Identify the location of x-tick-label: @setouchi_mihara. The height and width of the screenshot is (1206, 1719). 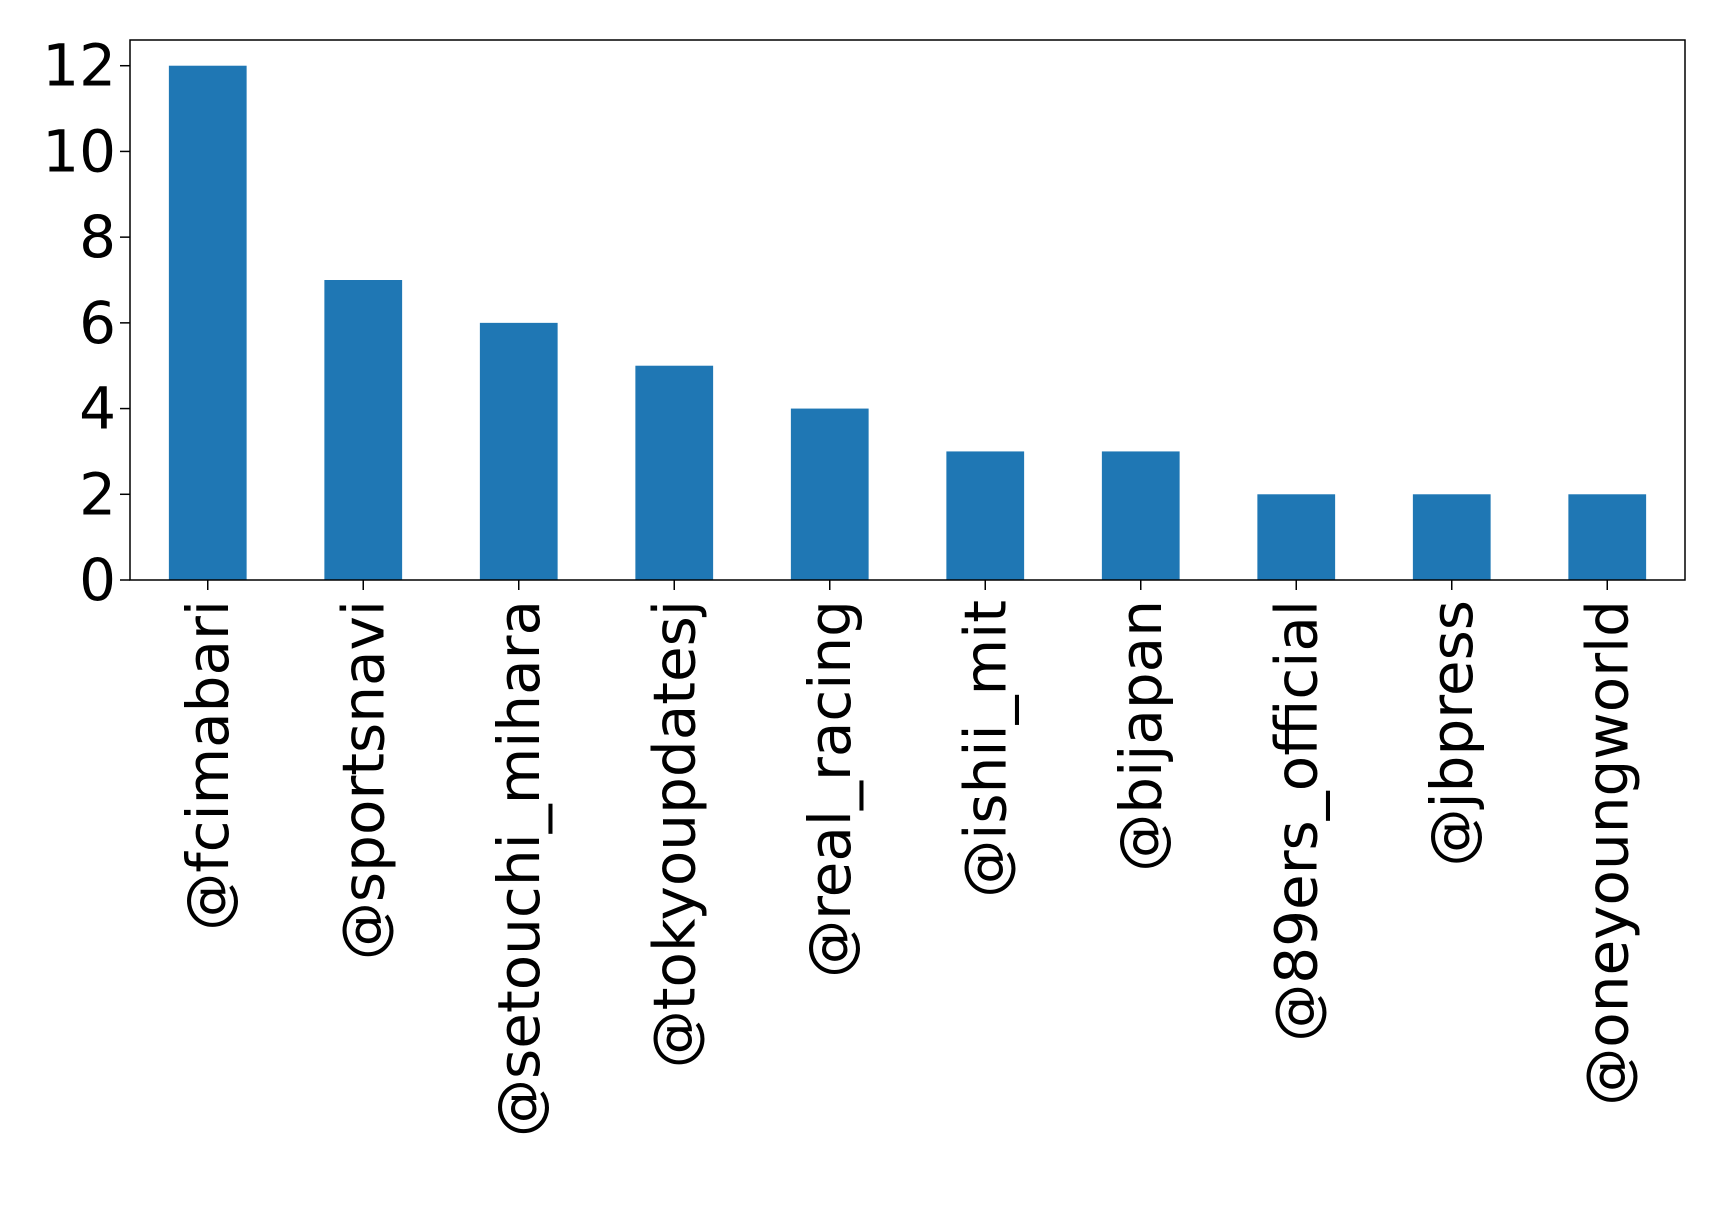
(519, 868).